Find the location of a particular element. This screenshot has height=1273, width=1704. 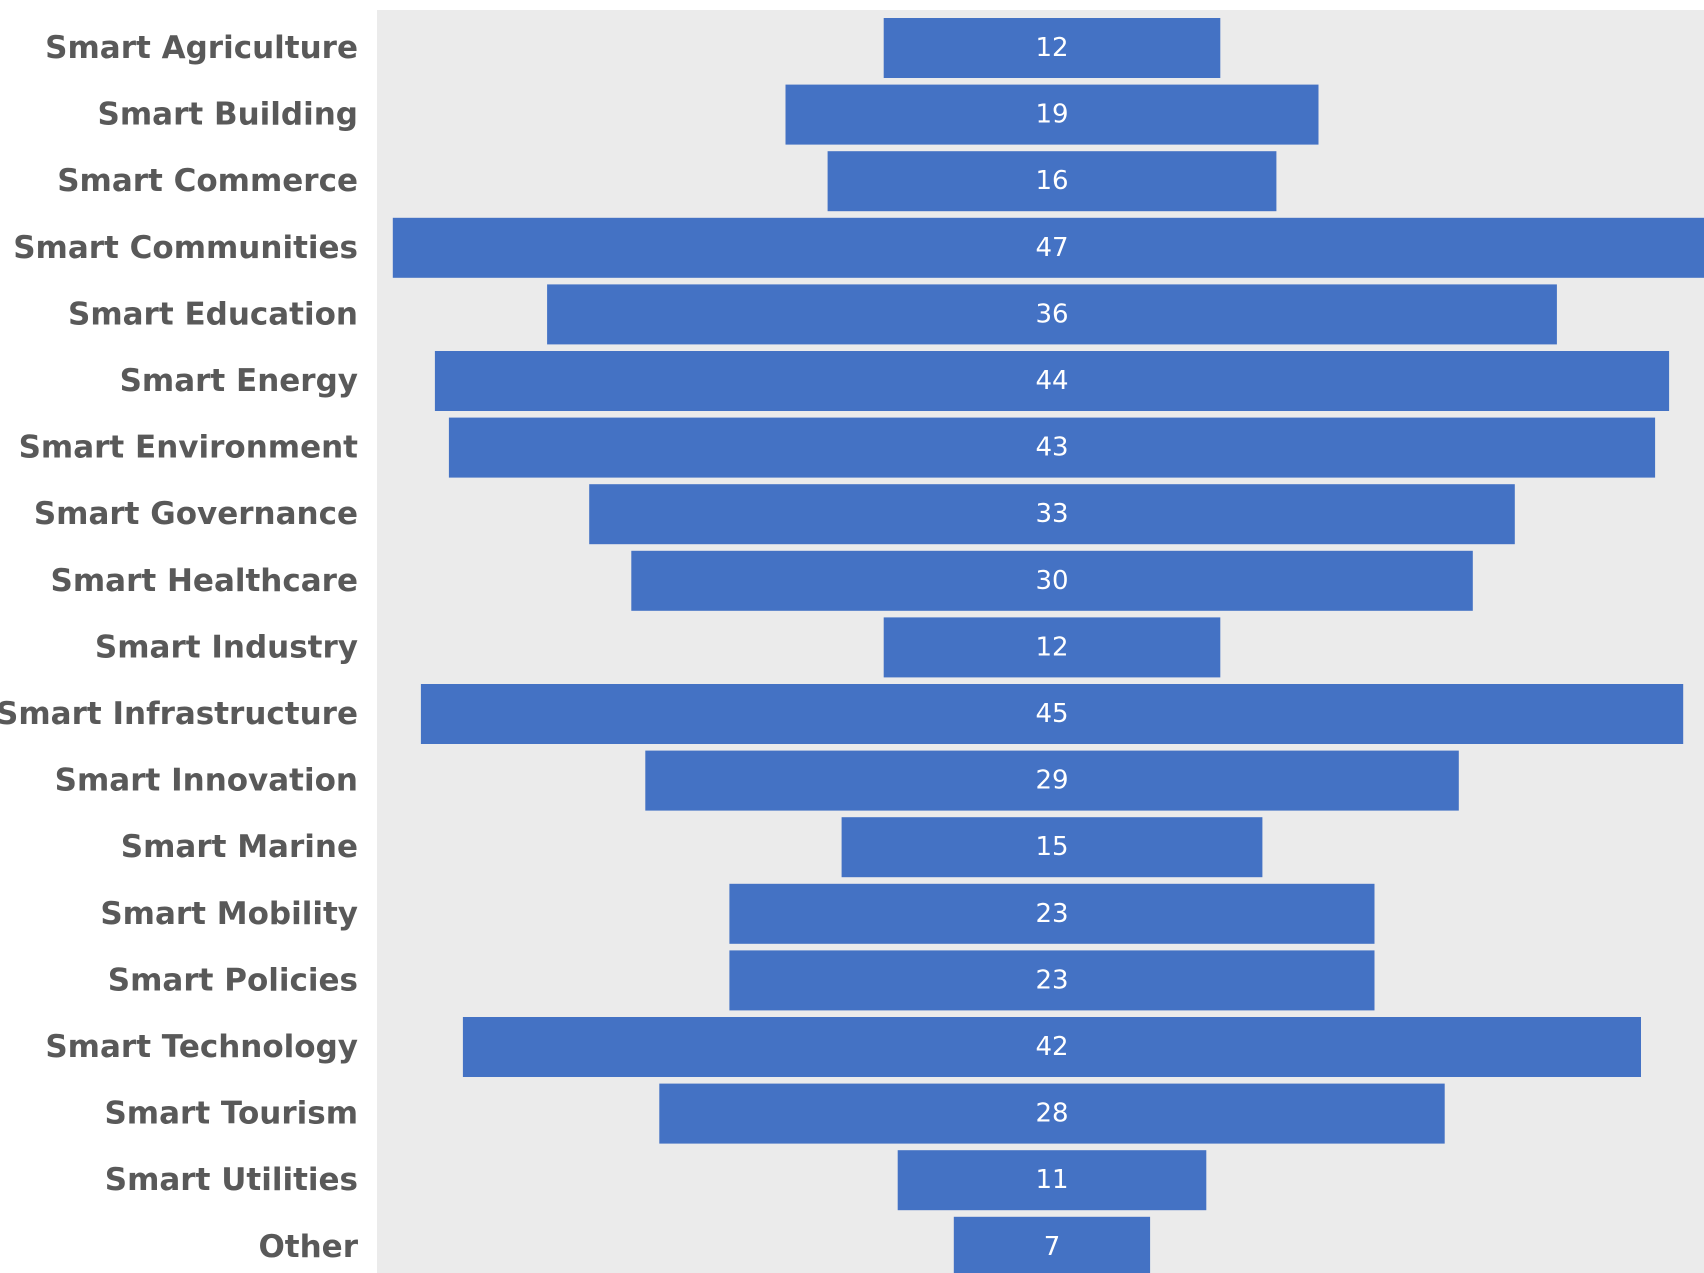

value-label-smart-environment: 43 is located at coordinates (1051, 448).